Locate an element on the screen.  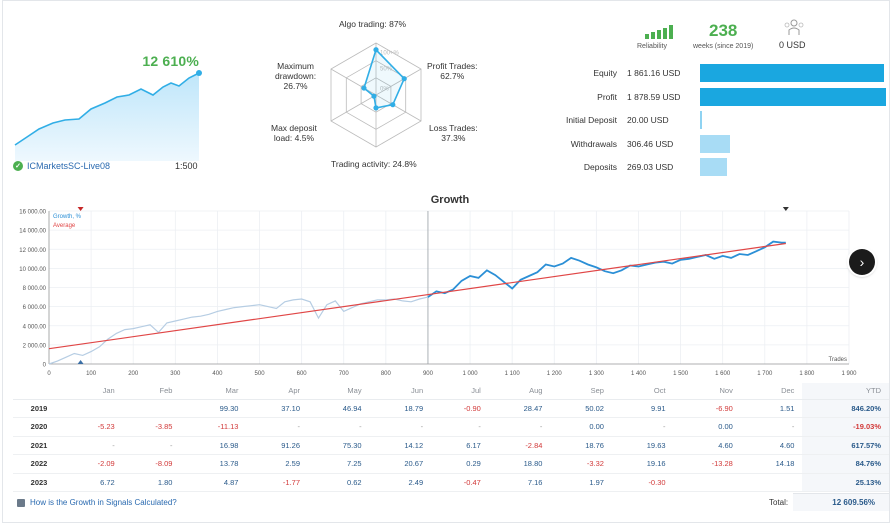
month-header: Jan is located at coordinates (94, 391).